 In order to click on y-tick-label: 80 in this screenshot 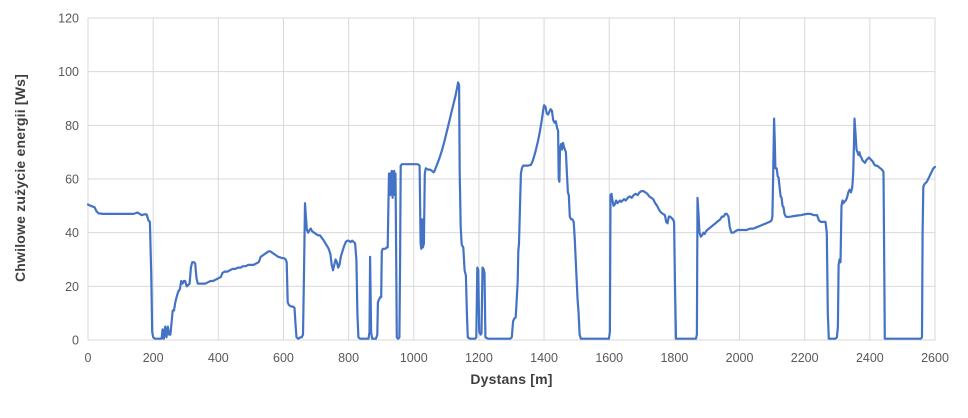, I will do `click(72, 126)`.